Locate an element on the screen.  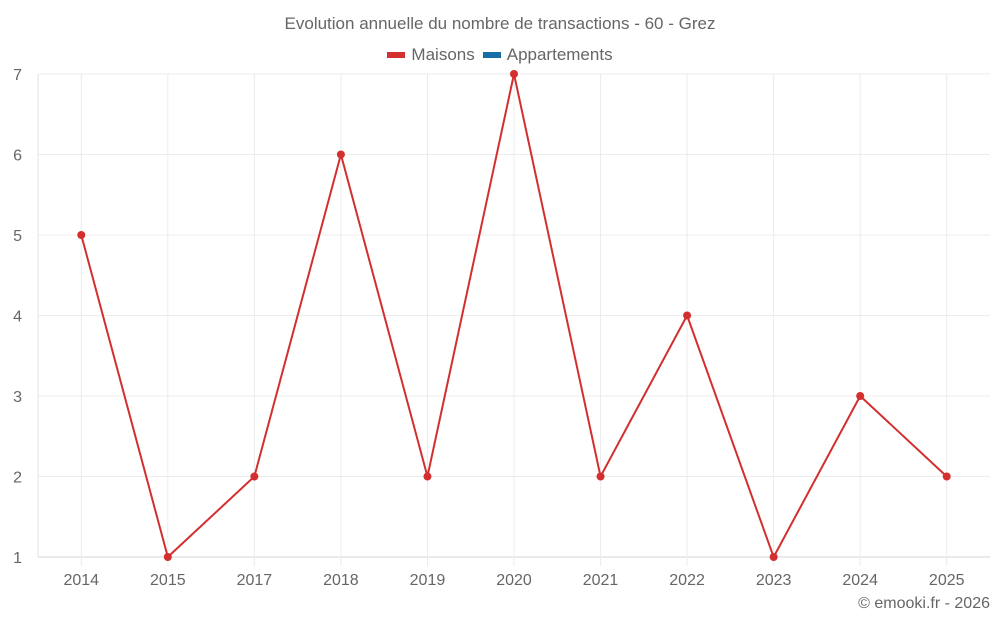
y-tick-label: 6 is located at coordinates (17, 156).